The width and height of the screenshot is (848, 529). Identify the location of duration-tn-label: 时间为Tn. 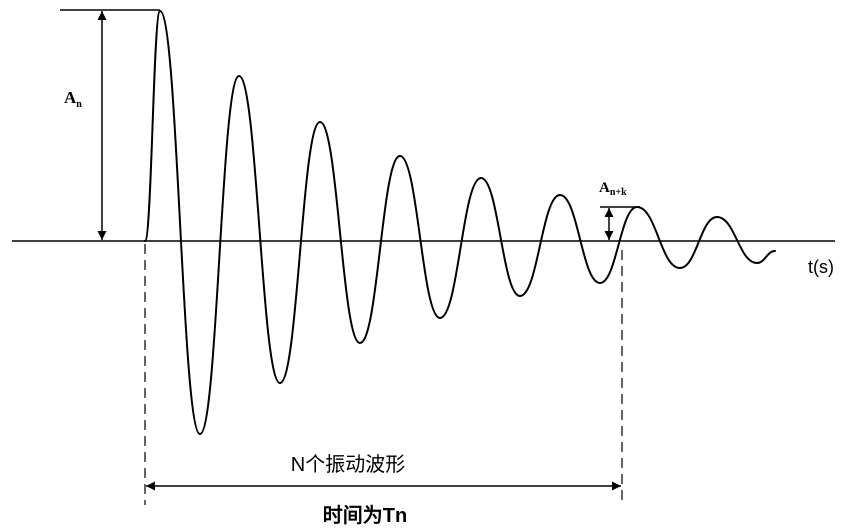
(365, 515).